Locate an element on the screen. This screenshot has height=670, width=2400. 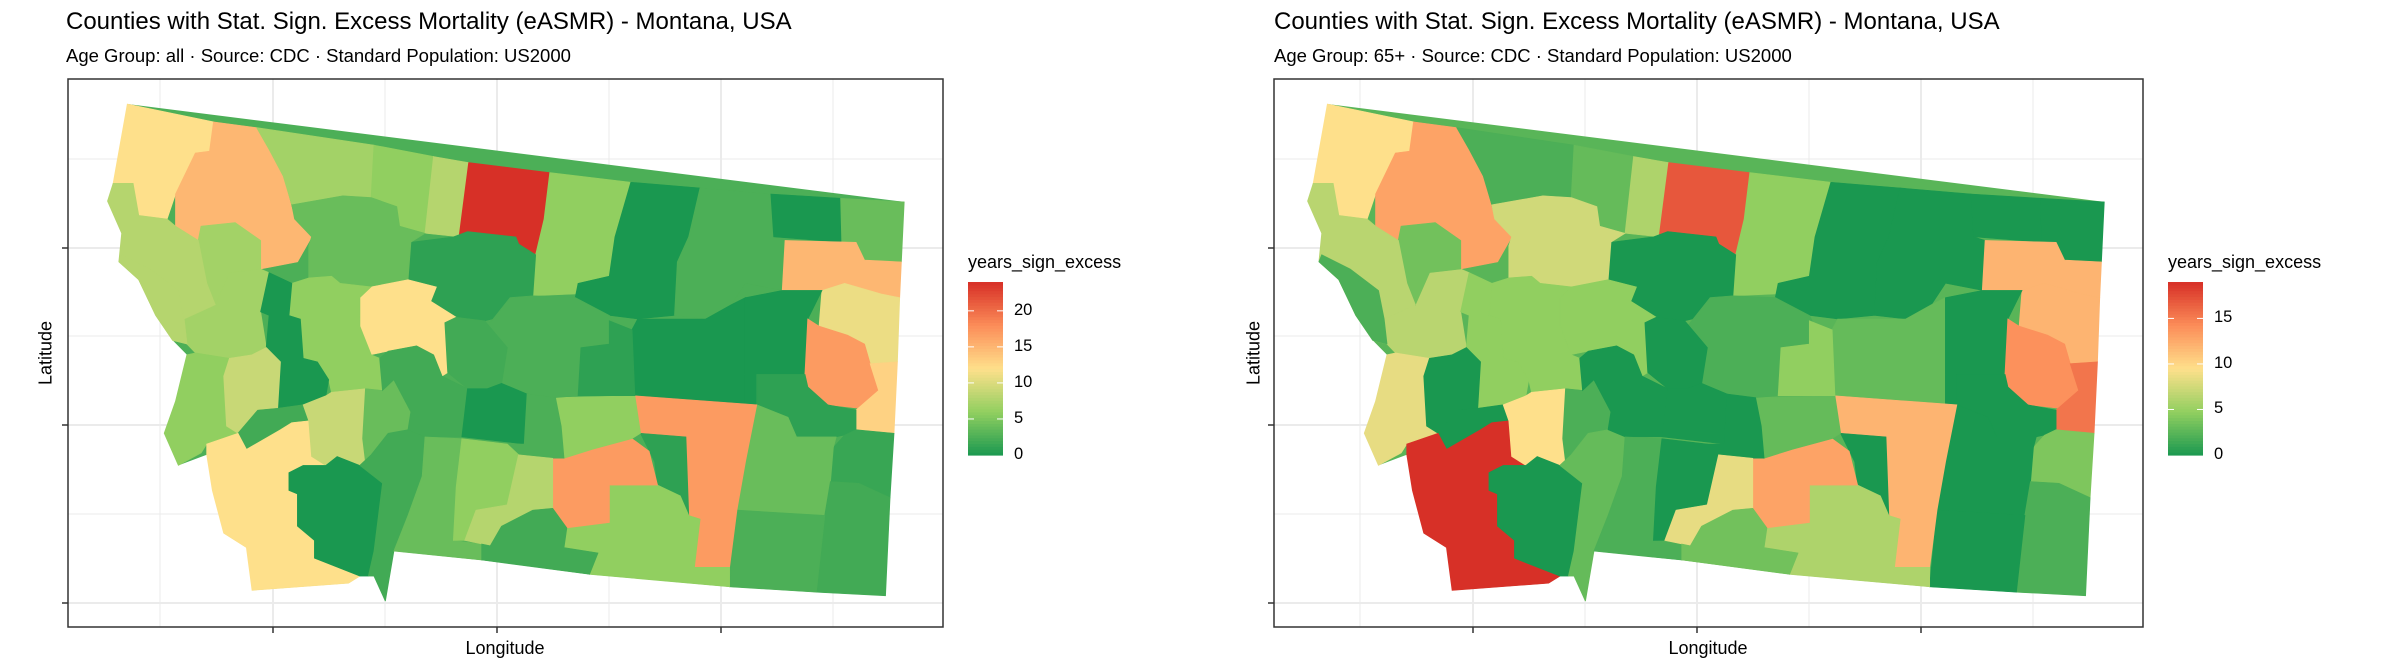
right-legend-colorbar is located at coordinates (2185, 369).